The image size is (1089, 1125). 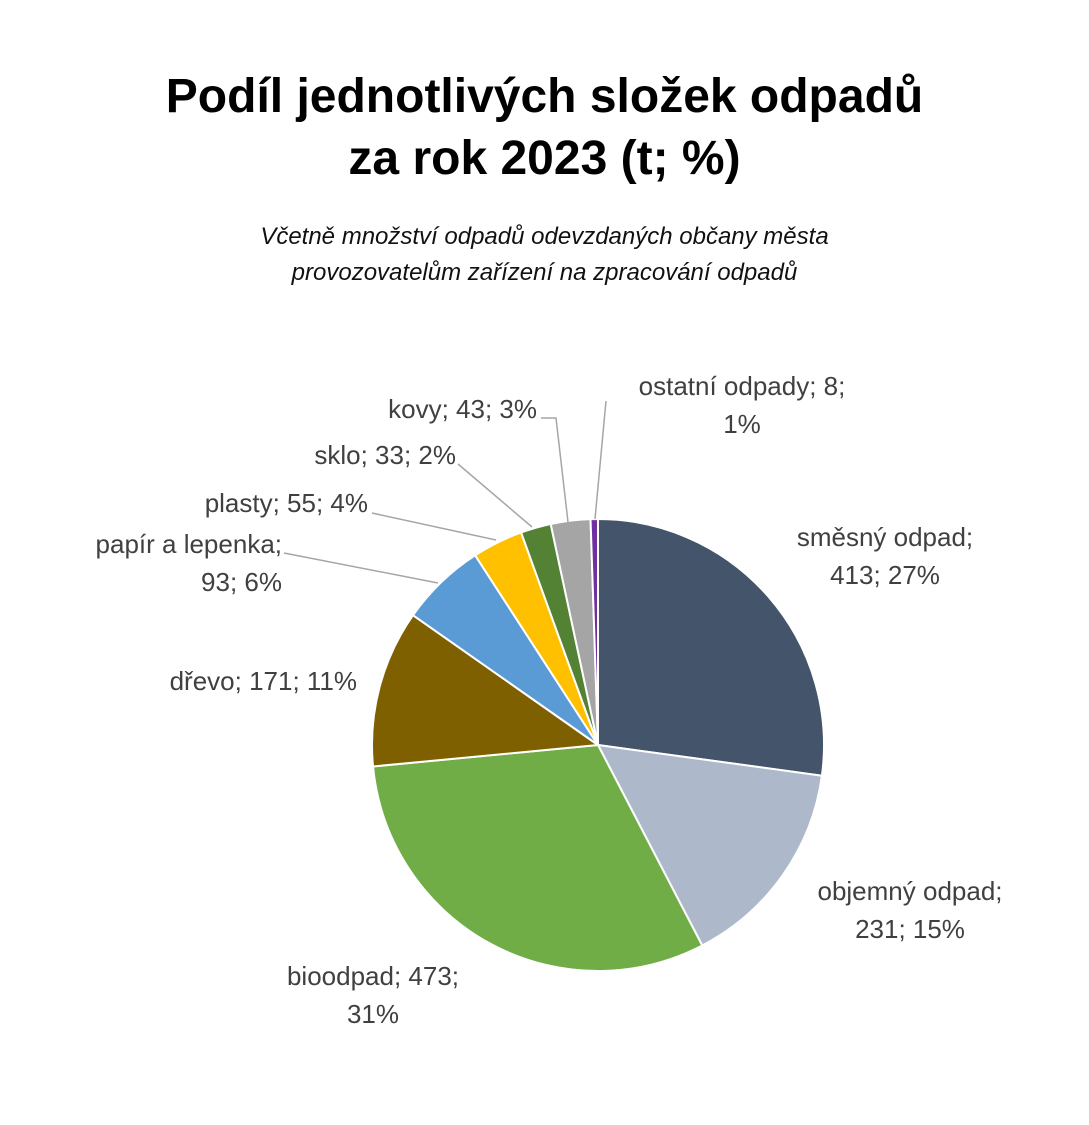 What do you see at coordinates (909, 891) in the screenshot?
I see `data-label-line: objemný odpad;` at bounding box center [909, 891].